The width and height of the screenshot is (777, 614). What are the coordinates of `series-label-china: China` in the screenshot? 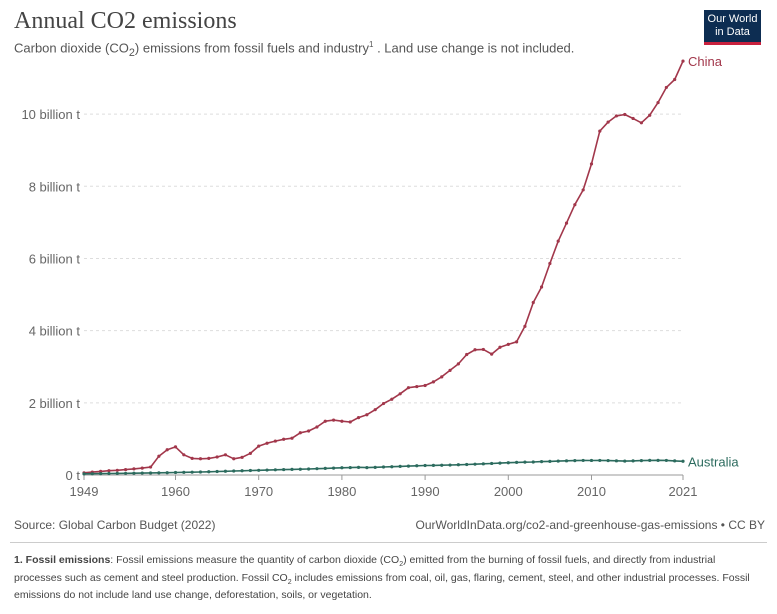 It's located at (705, 61).